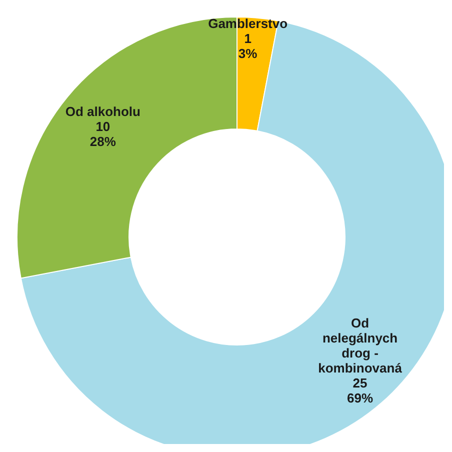 The height and width of the screenshot is (452, 452). I want to click on slice-label: Od alkoholu, so click(103, 111).